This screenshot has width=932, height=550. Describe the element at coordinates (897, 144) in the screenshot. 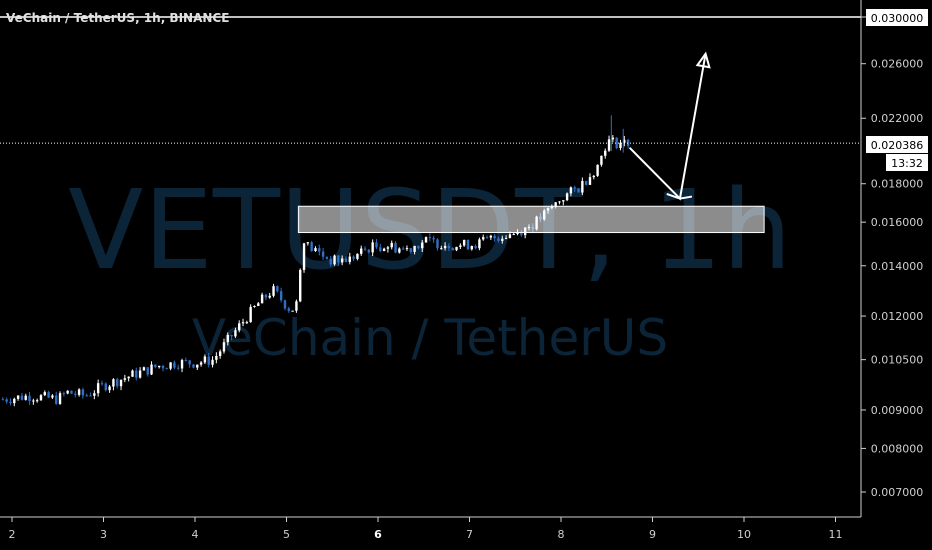

I see `price-label-box` at that location.